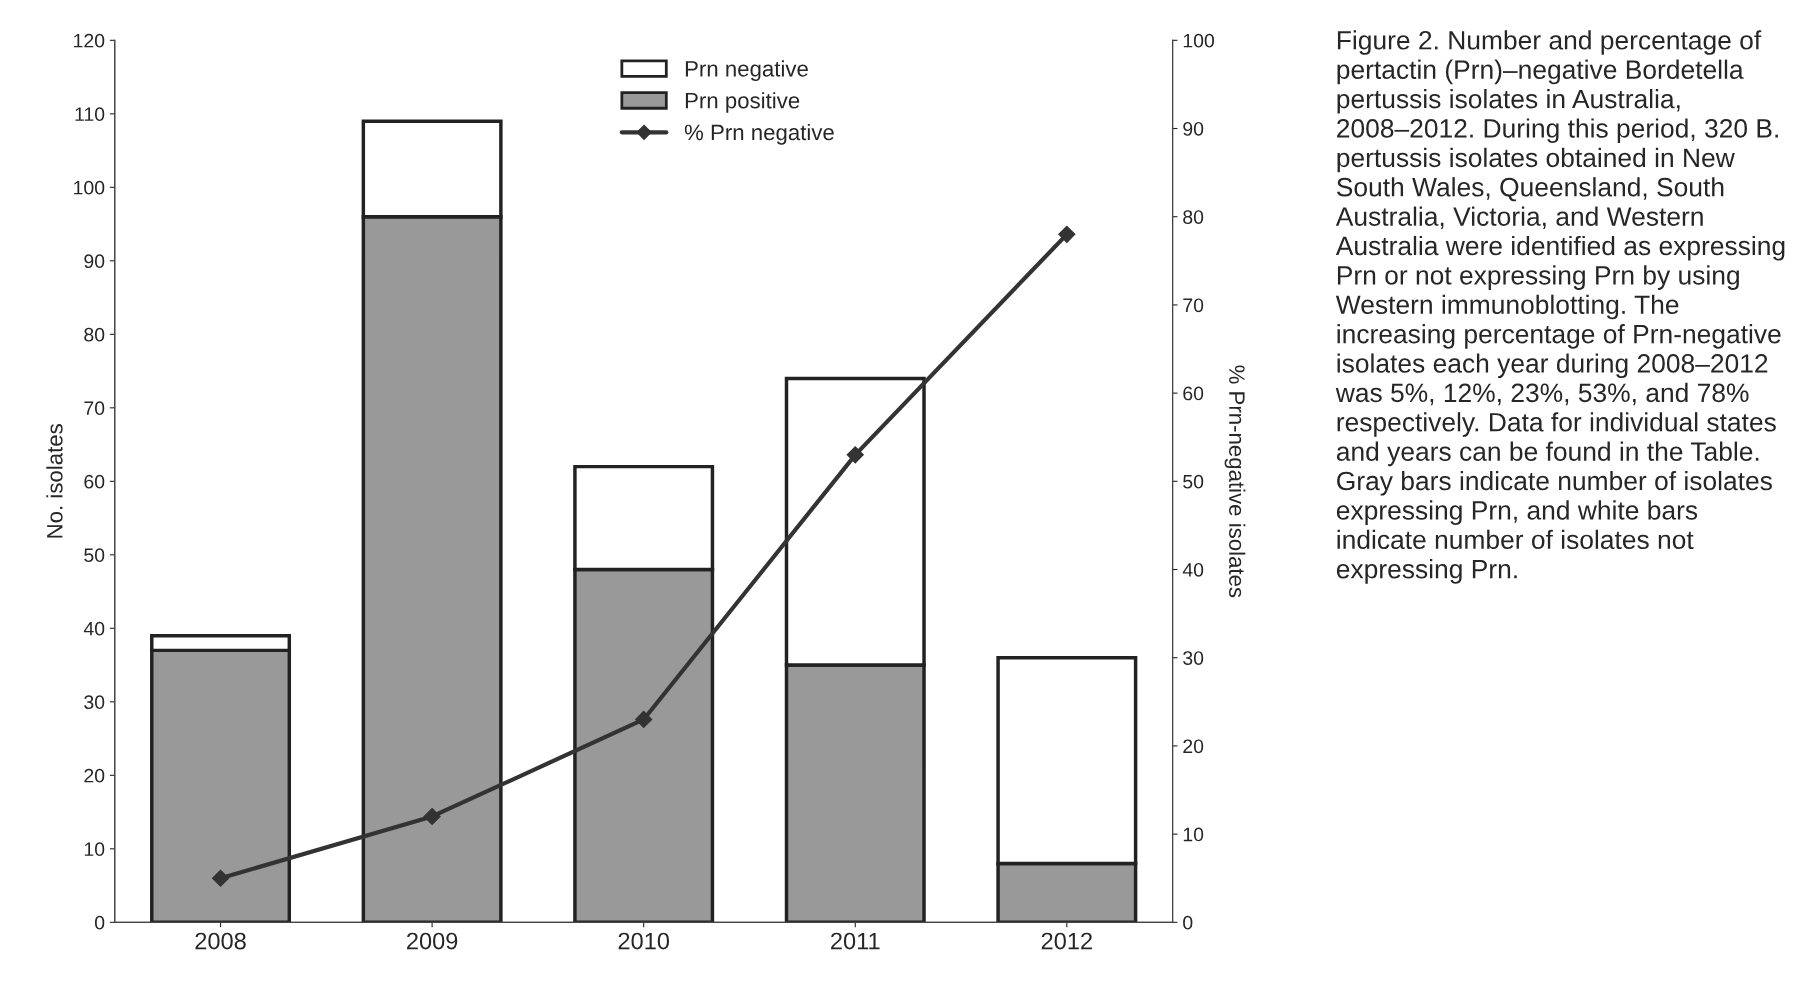 The image size is (1793, 1008). What do you see at coordinates (94, 408) in the screenshot?
I see `y-tick-label: 70` at bounding box center [94, 408].